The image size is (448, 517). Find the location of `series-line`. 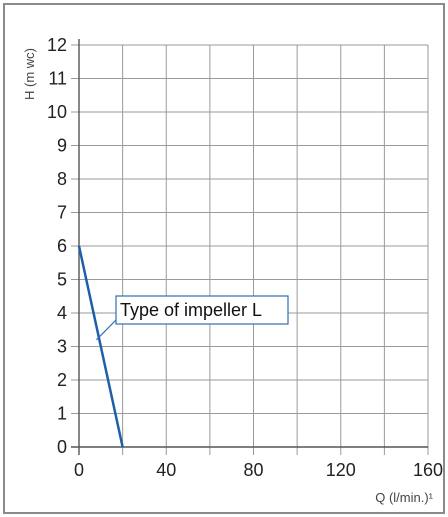

series-line is located at coordinates (100, 346).